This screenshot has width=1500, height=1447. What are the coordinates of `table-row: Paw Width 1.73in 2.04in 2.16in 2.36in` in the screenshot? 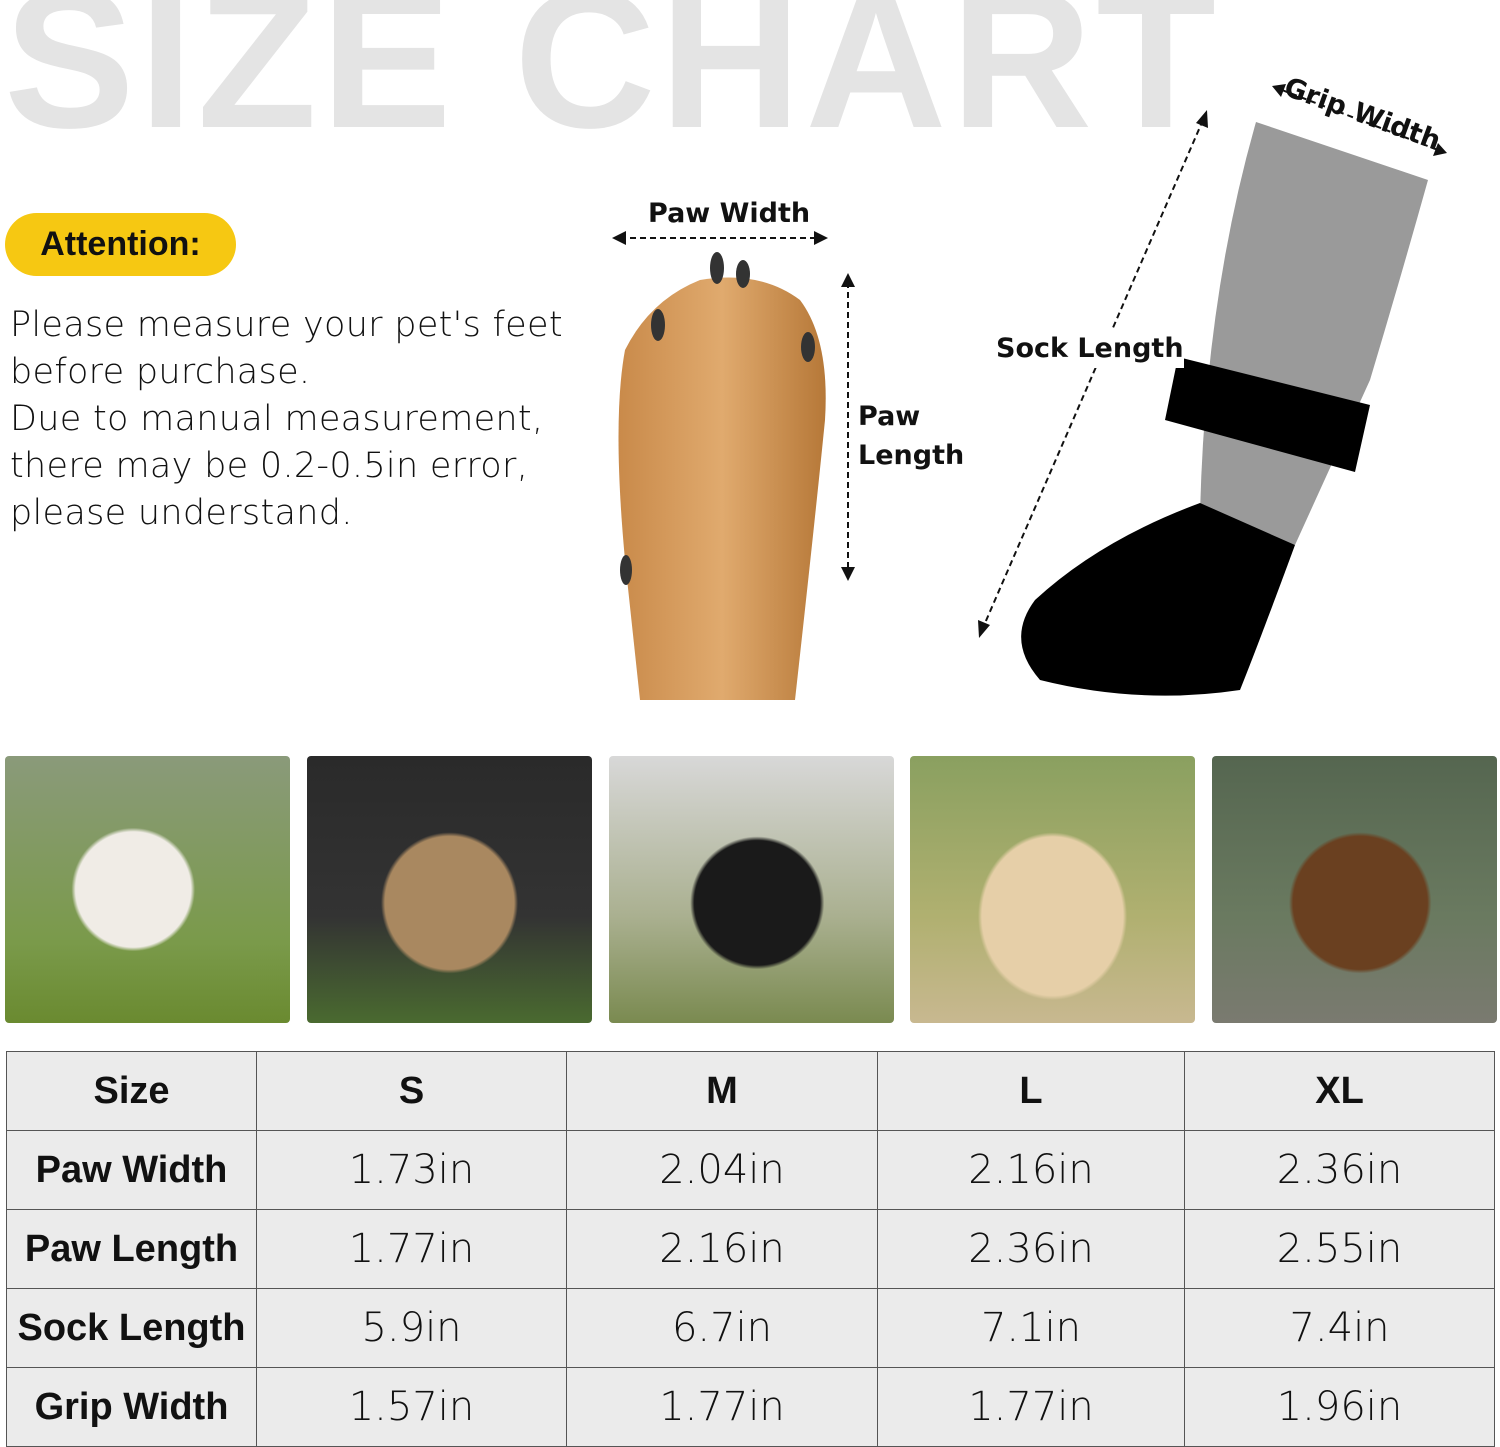 It's located at (750, 1170).